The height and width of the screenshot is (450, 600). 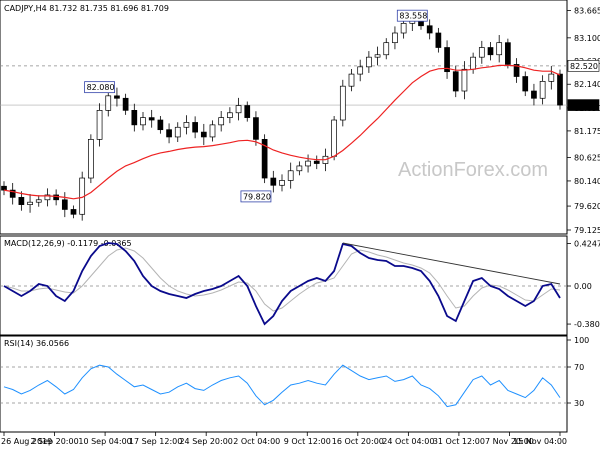 What do you see at coordinates (583, 284) in the screenshot?
I see `macd-axis: 0.4247 0.00 -0.3806` at bounding box center [583, 284].